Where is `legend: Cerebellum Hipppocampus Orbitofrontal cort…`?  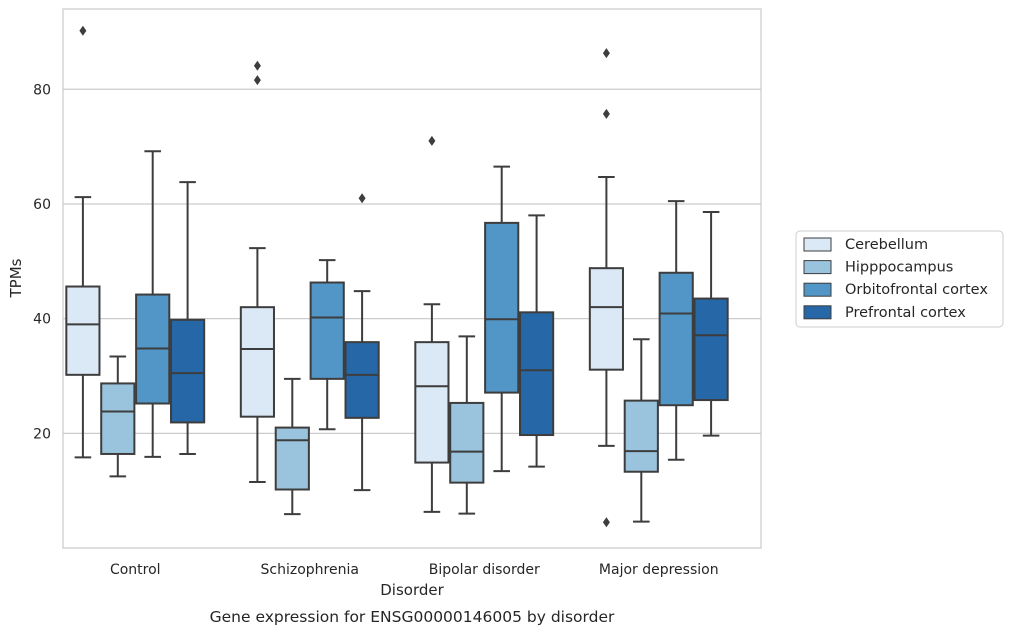
legend: Cerebellum Hipppocampus Orbitofrontal cort… is located at coordinates (899, 279).